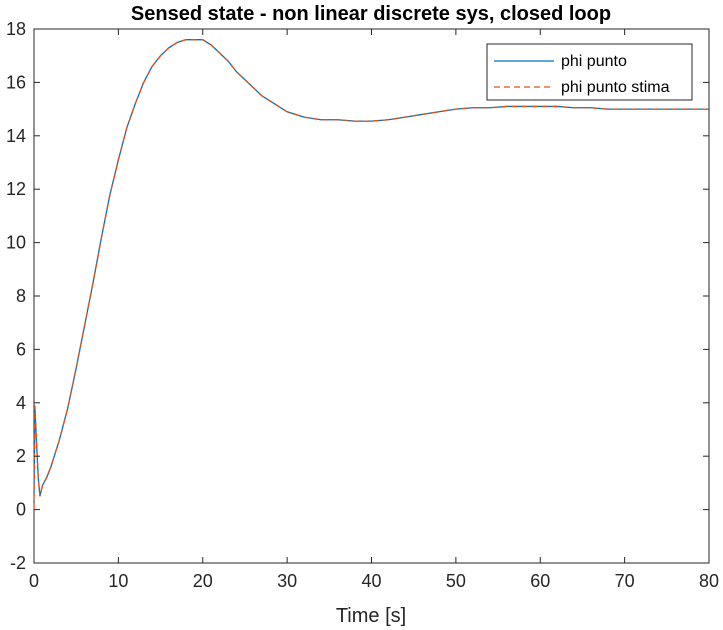 Image resolution: width=723 pixels, height=630 pixels. What do you see at coordinates (540, 581) in the screenshot?
I see `x-tick-label: 60` at bounding box center [540, 581].